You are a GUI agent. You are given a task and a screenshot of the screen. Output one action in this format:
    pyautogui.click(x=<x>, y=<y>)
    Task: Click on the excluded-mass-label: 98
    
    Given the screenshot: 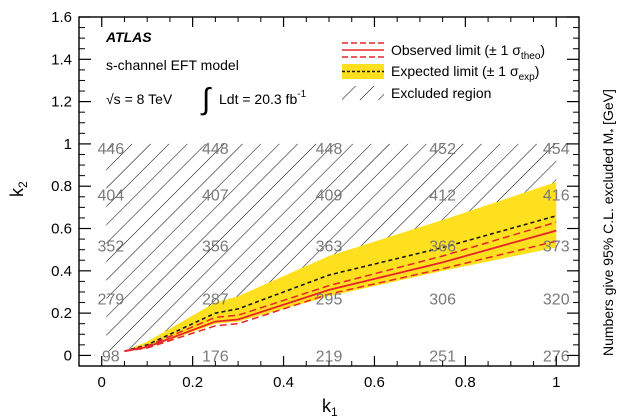 What is the action you would take?
    pyautogui.click(x=111, y=356)
    